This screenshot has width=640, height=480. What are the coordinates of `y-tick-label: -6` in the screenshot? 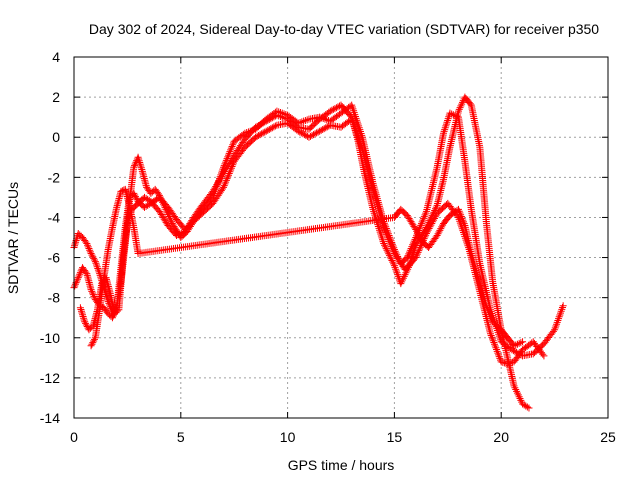 It's located at (54, 258).